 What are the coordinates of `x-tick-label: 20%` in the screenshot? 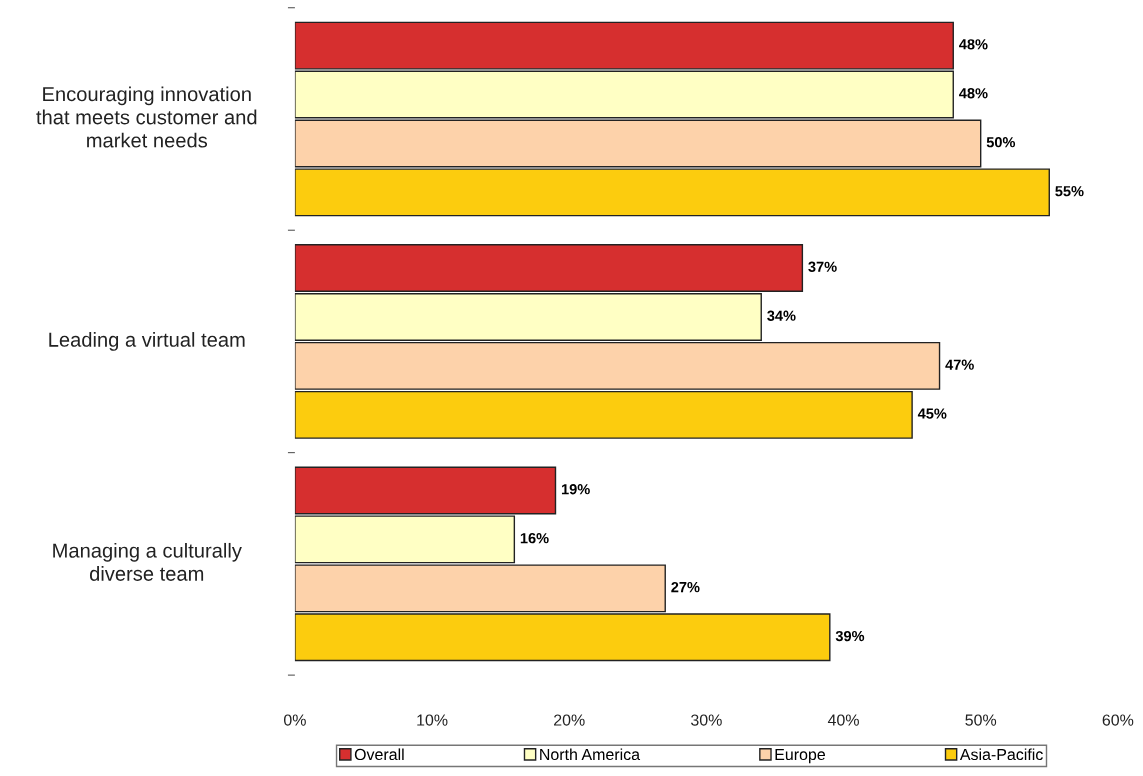 It's located at (569, 720).